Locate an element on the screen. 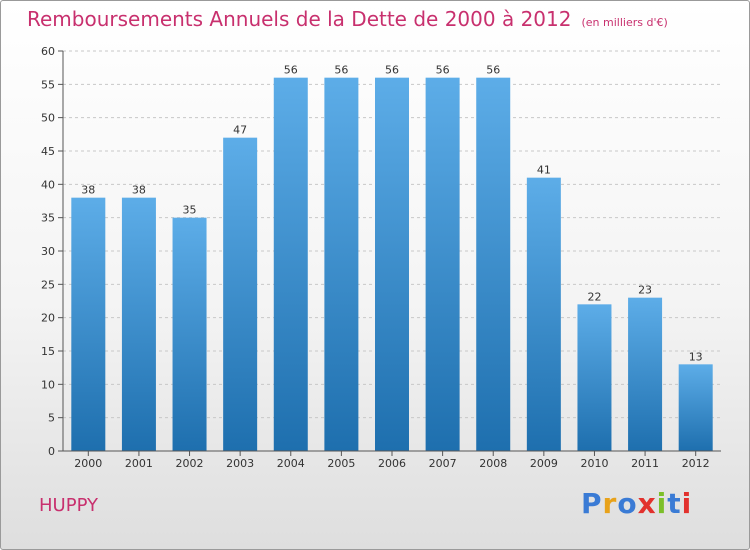 The width and height of the screenshot is (750, 550). logo-letter: r is located at coordinates (610, 503).